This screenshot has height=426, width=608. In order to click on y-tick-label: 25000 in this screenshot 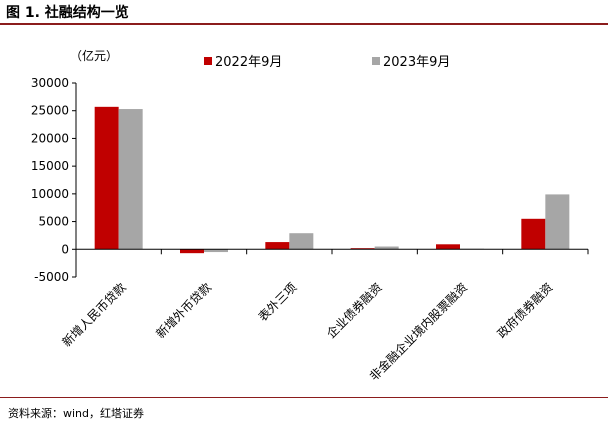, I will do `click(50, 111)`.